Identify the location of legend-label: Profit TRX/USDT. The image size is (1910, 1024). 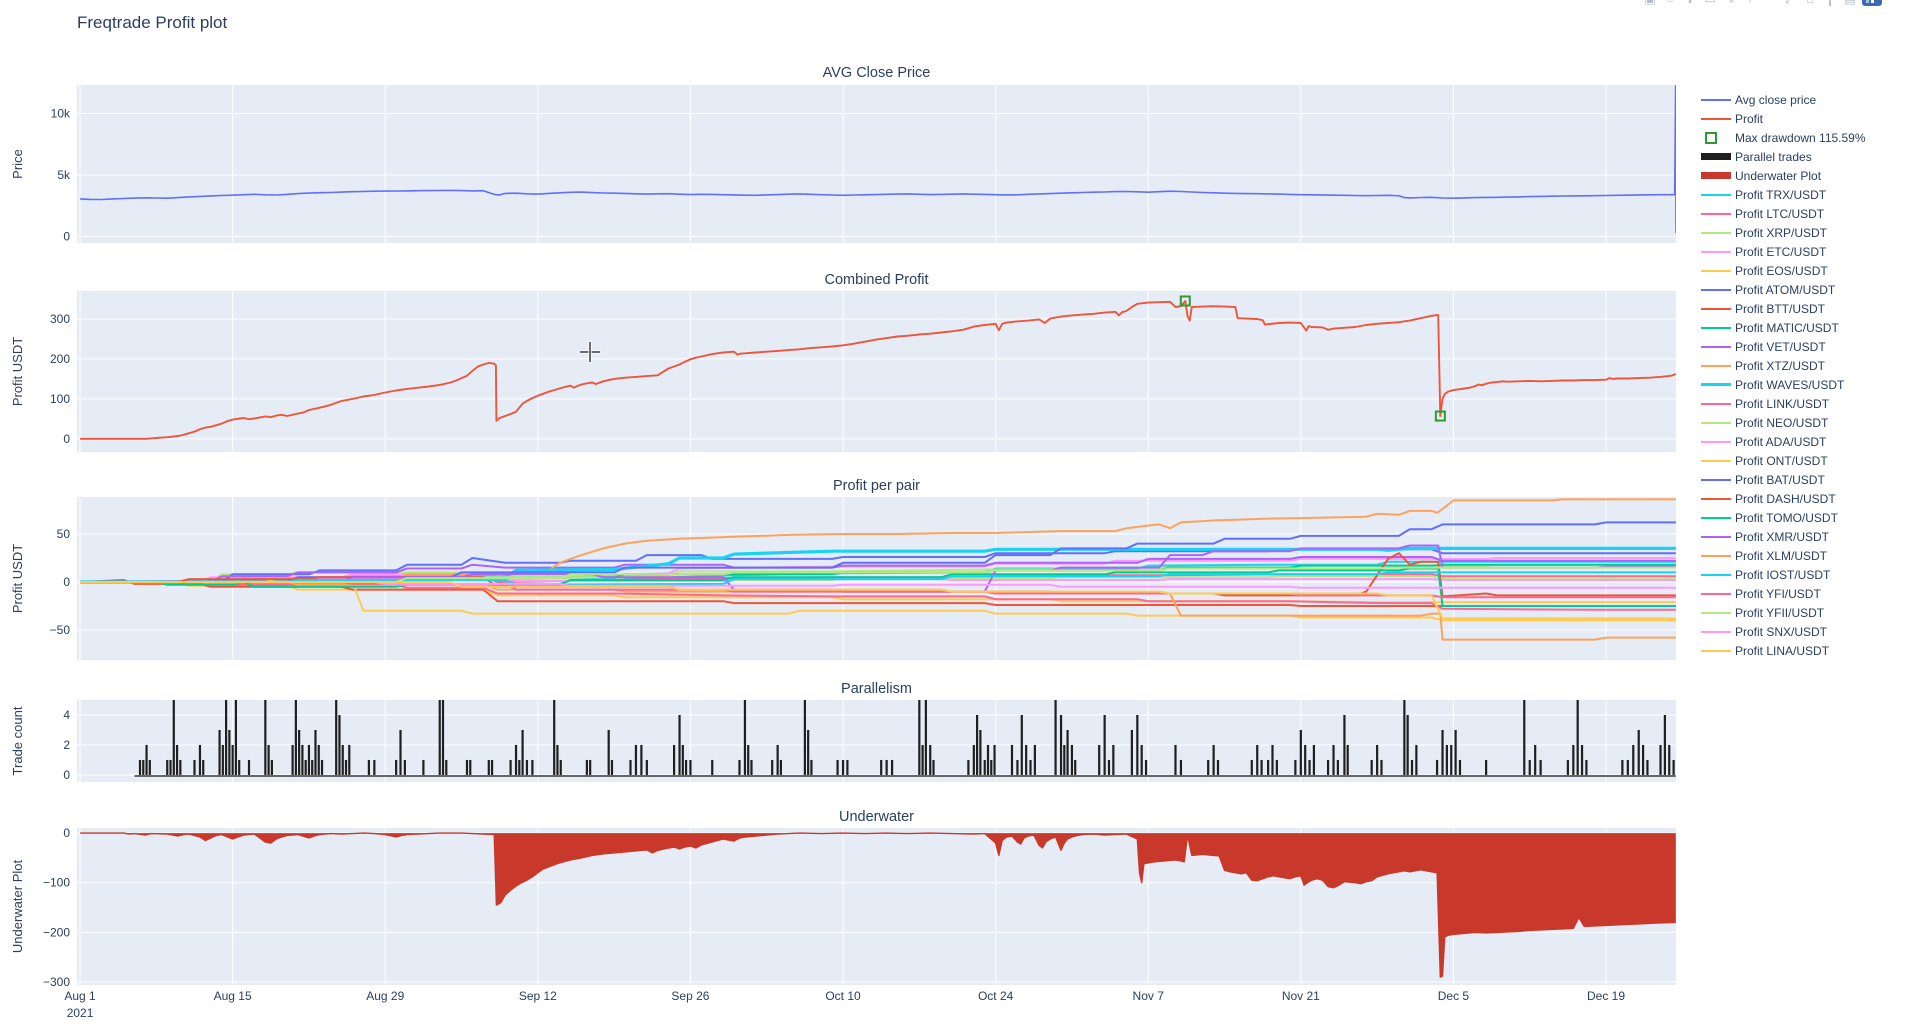
(1781, 194).